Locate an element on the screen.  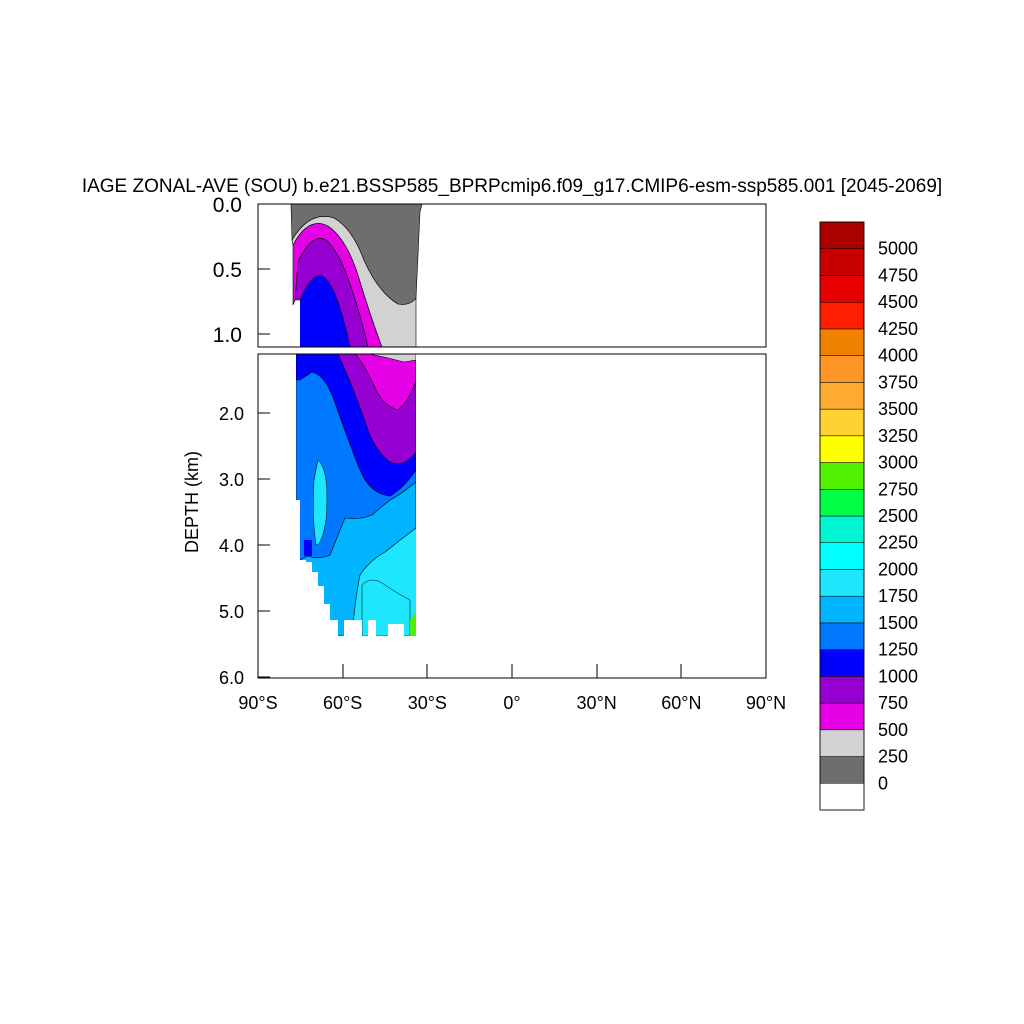
colorbar-label: 4250 is located at coordinates (898, 329).